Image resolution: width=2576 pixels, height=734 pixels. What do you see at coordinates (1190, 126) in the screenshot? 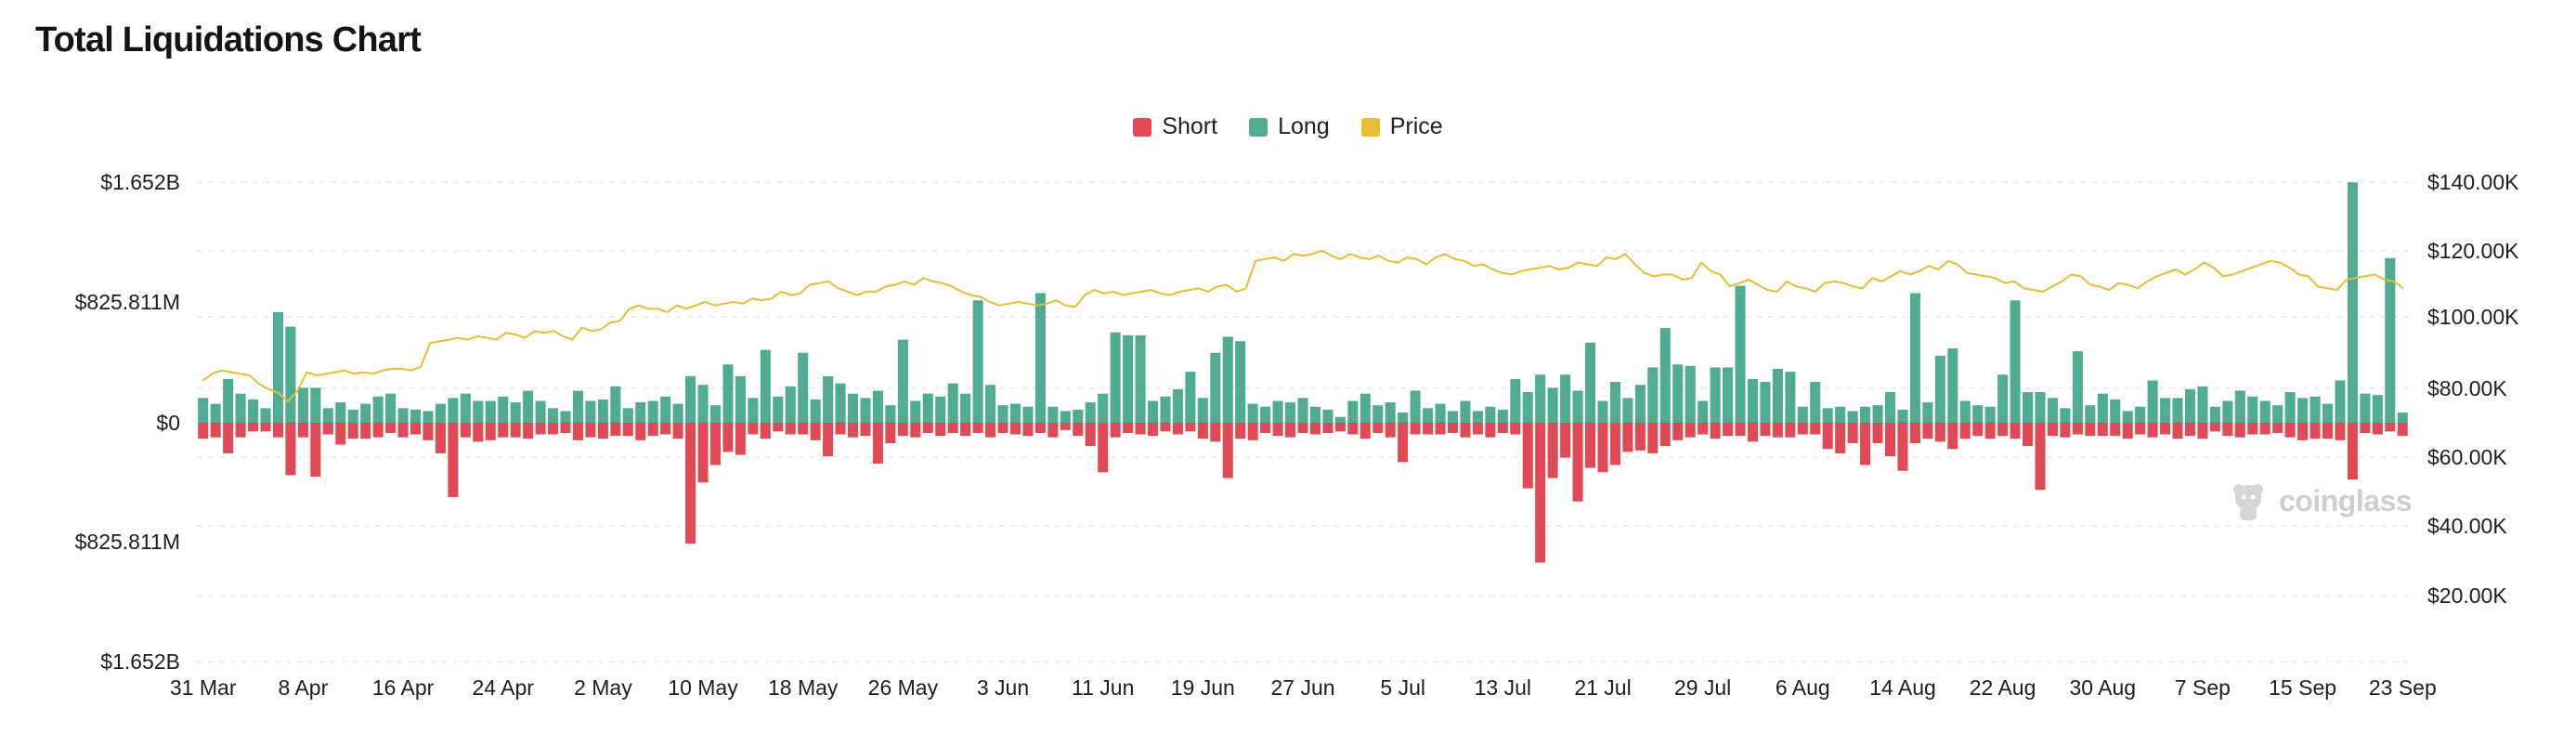
I see `legend-label-short: Short` at bounding box center [1190, 126].